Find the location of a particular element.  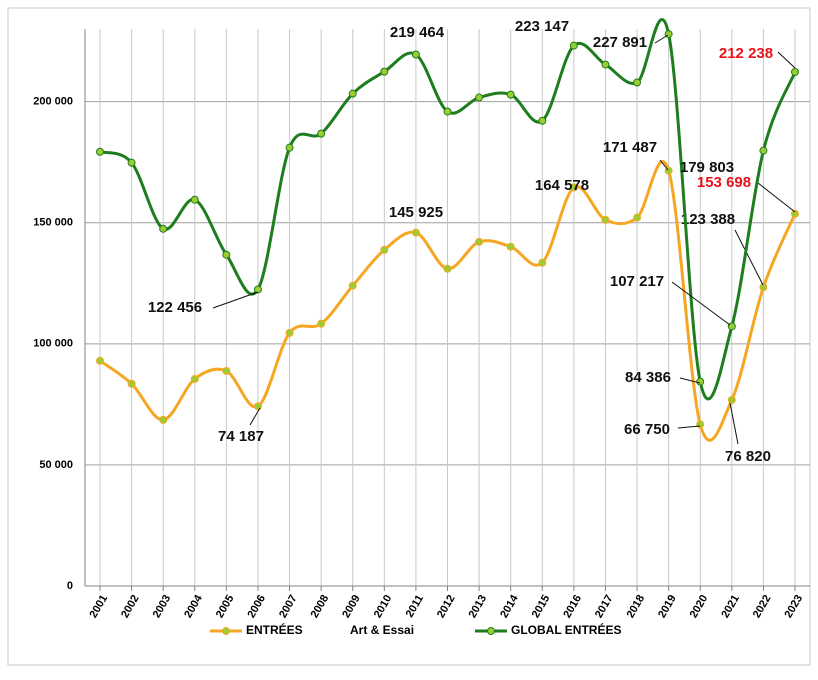

legend-label: ENTRÉES is located at coordinates (274, 629).